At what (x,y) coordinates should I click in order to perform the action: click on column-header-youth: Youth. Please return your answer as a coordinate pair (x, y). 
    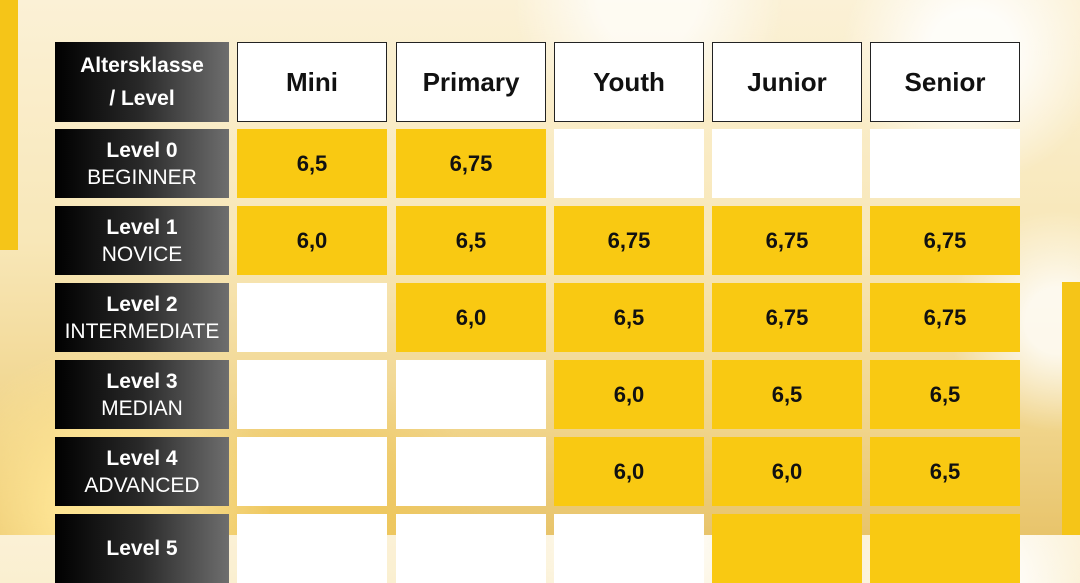
    Looking at the image, I should click on (629, 82).